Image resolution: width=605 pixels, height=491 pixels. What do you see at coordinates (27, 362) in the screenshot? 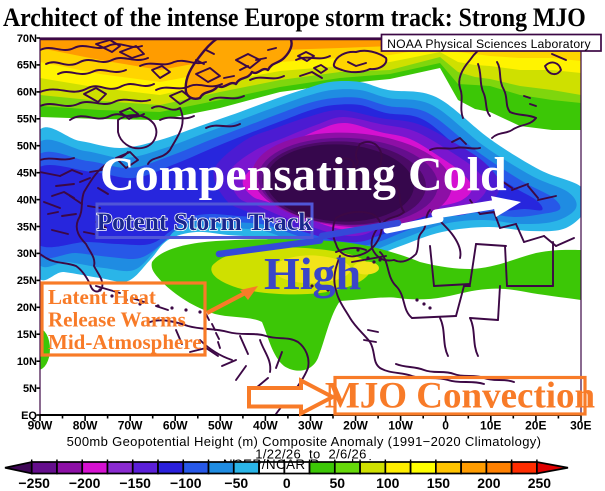
I see `svg-text: 10N` at bounding box center [27, 362].